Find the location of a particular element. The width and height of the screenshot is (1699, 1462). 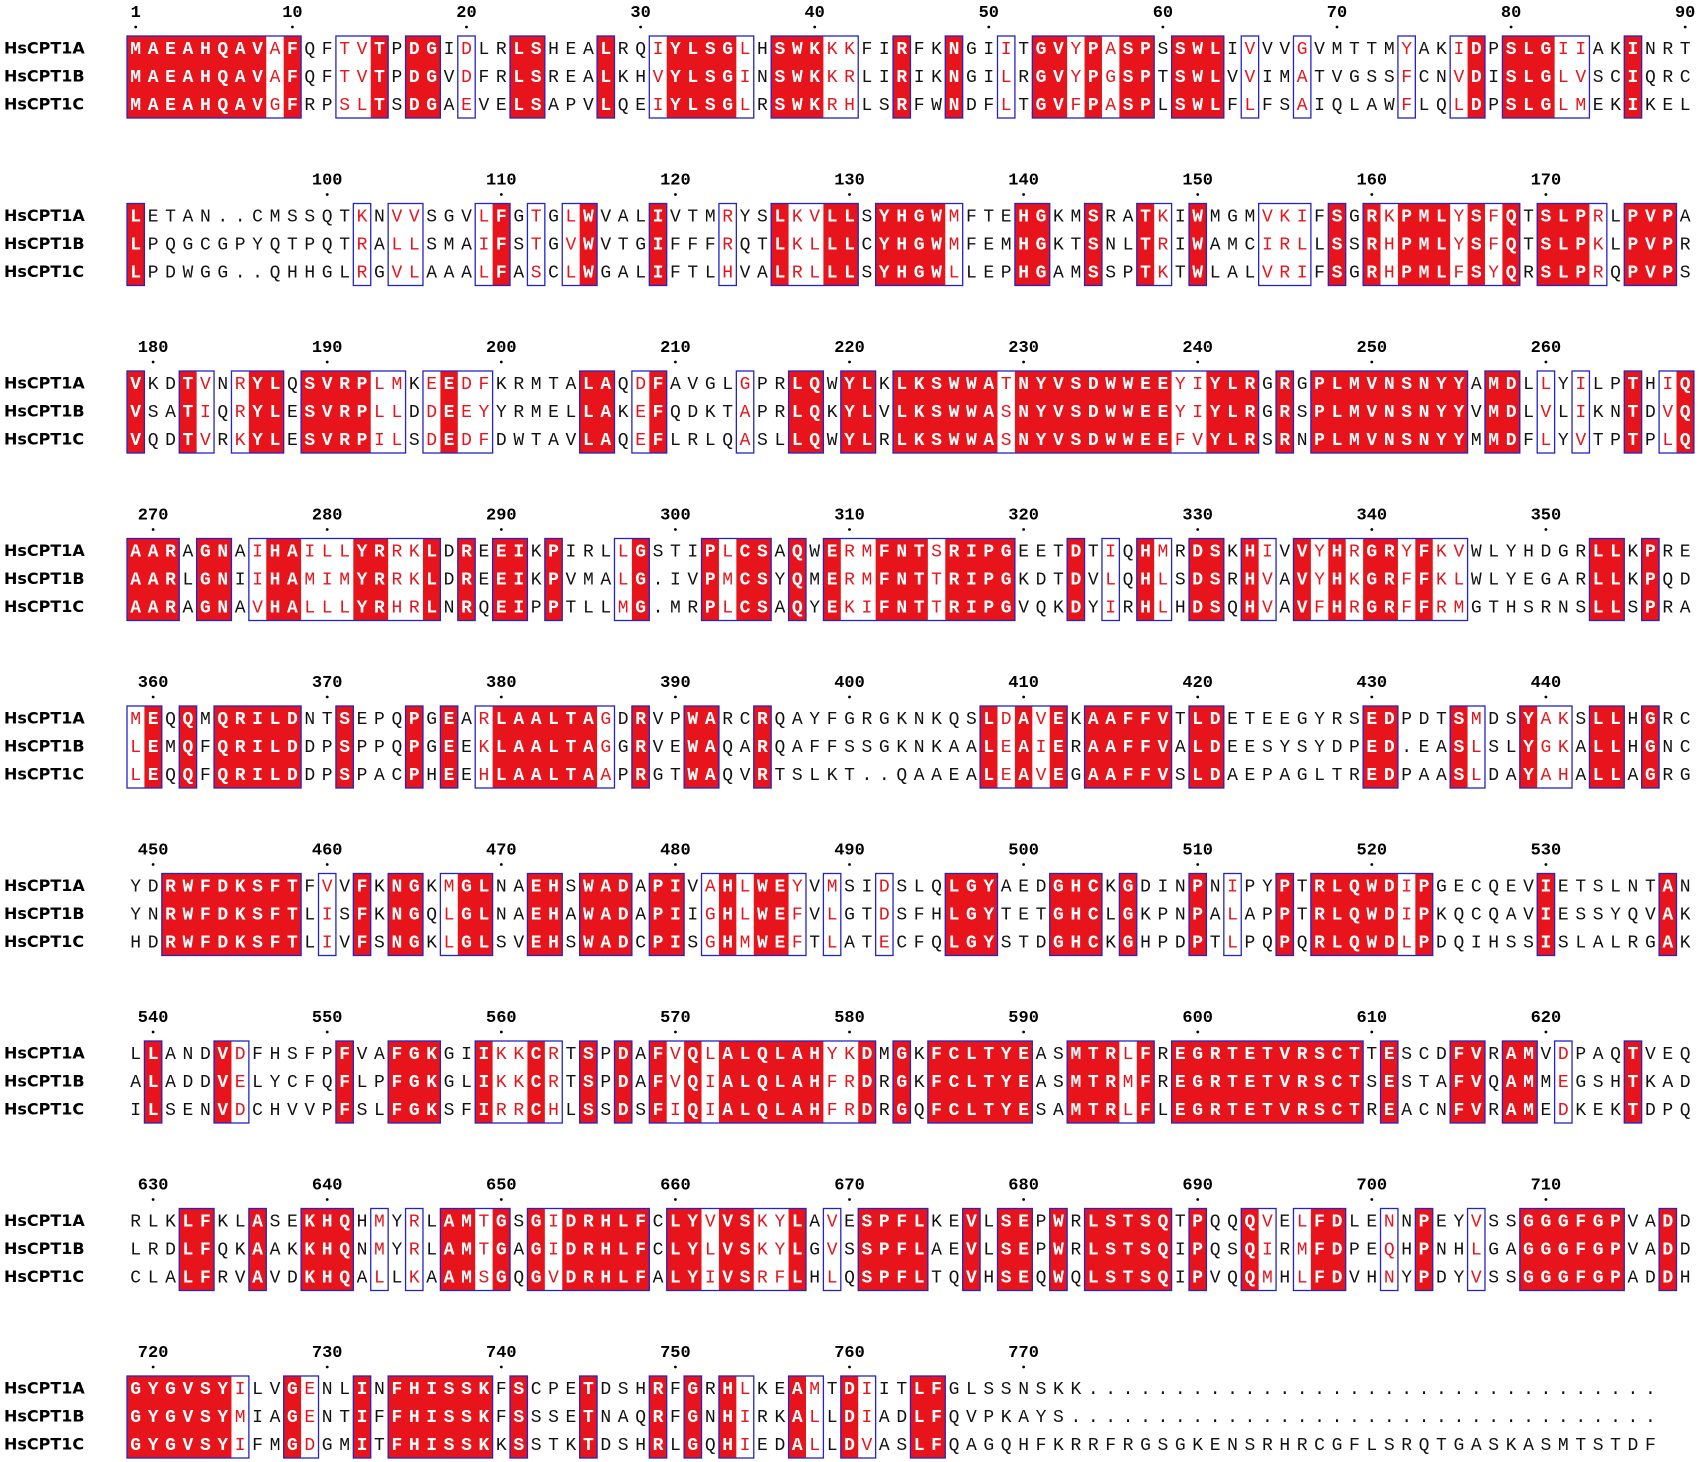

position-number: 470 is located at coordinates (501, 851).